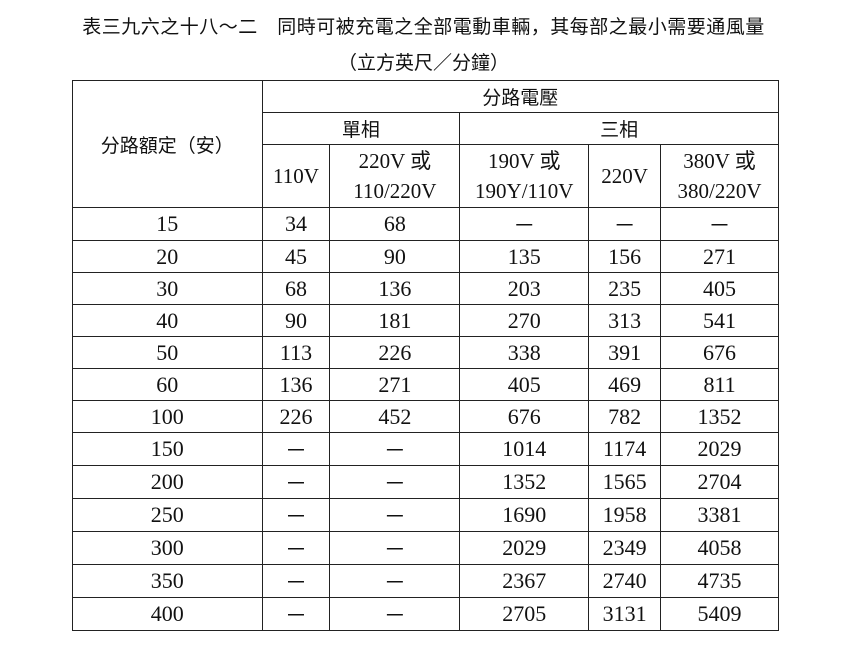  I want to click on rating-cell: 20, so click(167, 256).